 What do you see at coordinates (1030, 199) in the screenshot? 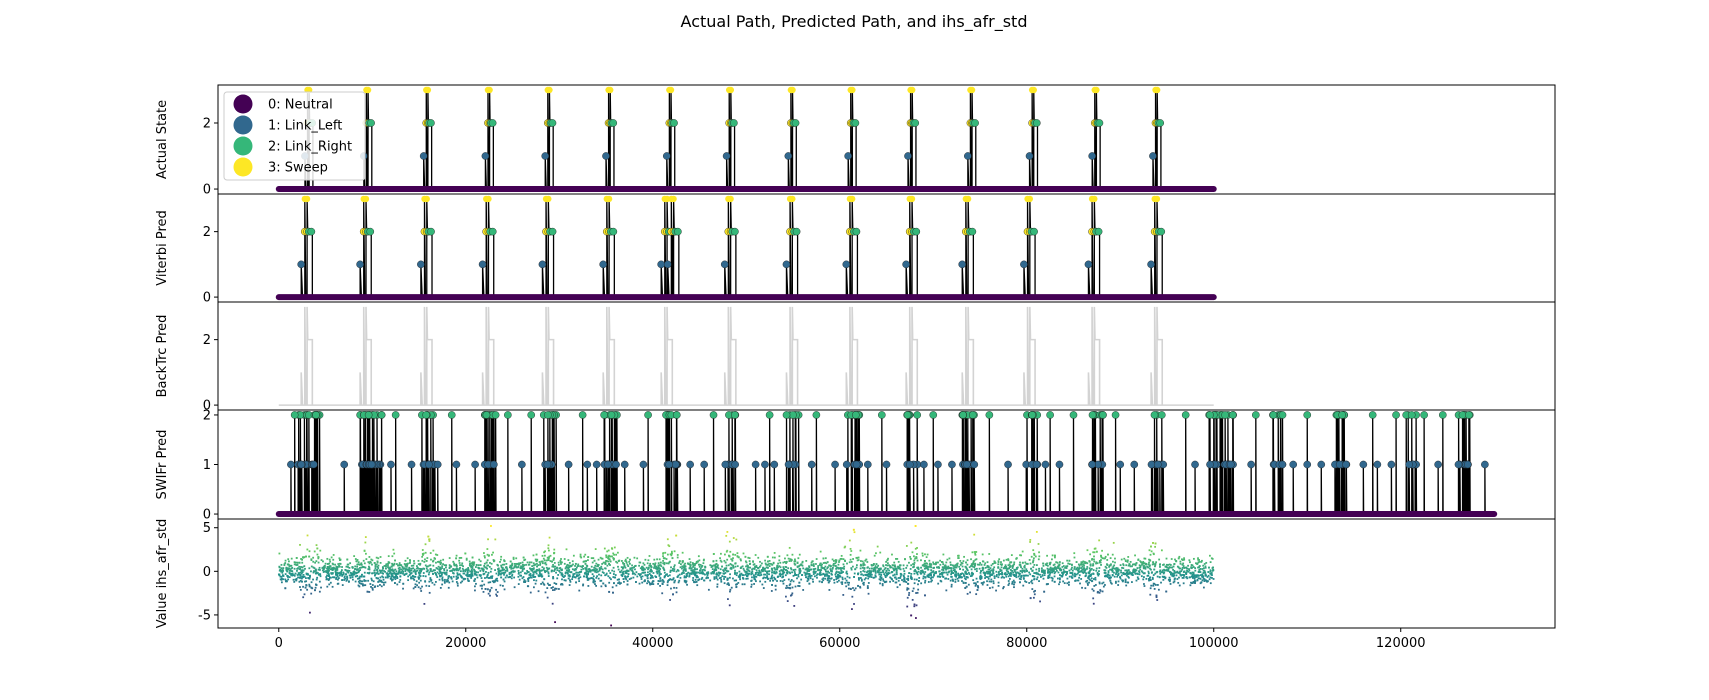
I see `sweep-marker` at bounding box center [1030, 199].